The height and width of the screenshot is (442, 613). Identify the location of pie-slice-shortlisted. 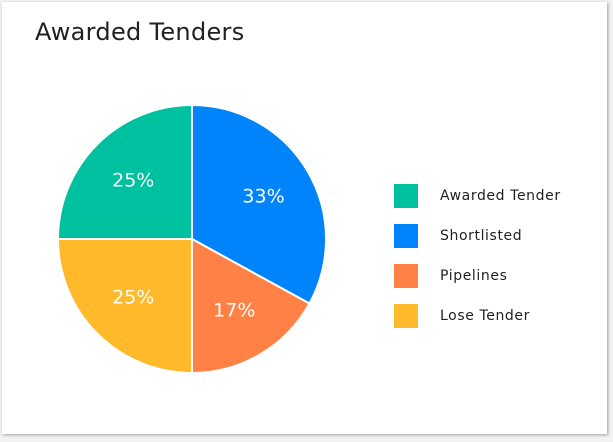
(259, 204).